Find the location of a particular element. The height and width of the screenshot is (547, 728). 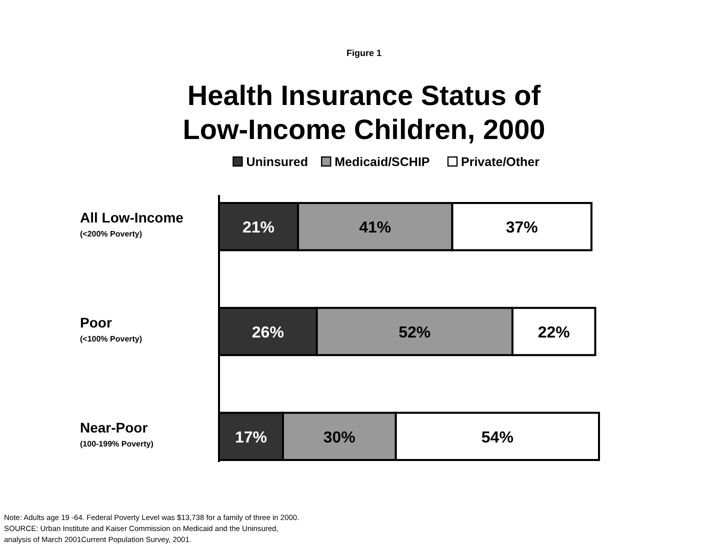

y-tick-label: Poor (<100% Poverty) is located at coordinates (111, 329).